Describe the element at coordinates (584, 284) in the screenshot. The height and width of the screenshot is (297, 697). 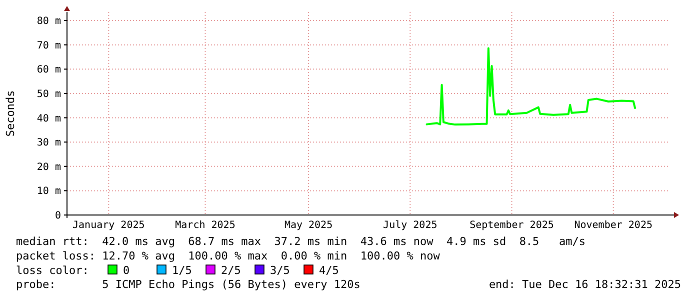
I see `text: end: Tue Dec 16 18:32:31 2025` at that location.